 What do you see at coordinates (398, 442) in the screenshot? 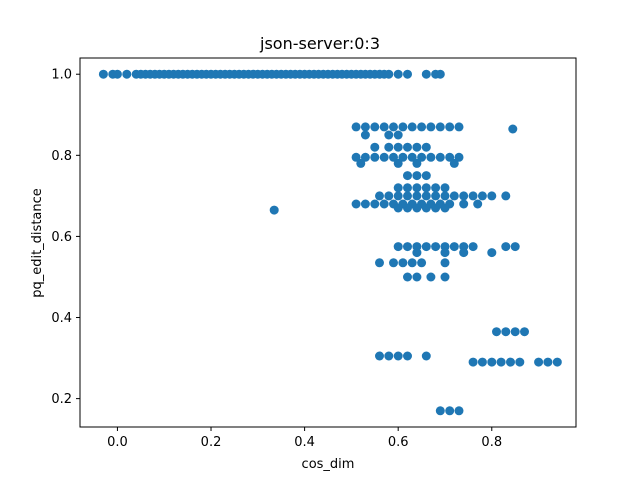
I see `x-tick-label: 0.6` at bounding box center [398, 442].